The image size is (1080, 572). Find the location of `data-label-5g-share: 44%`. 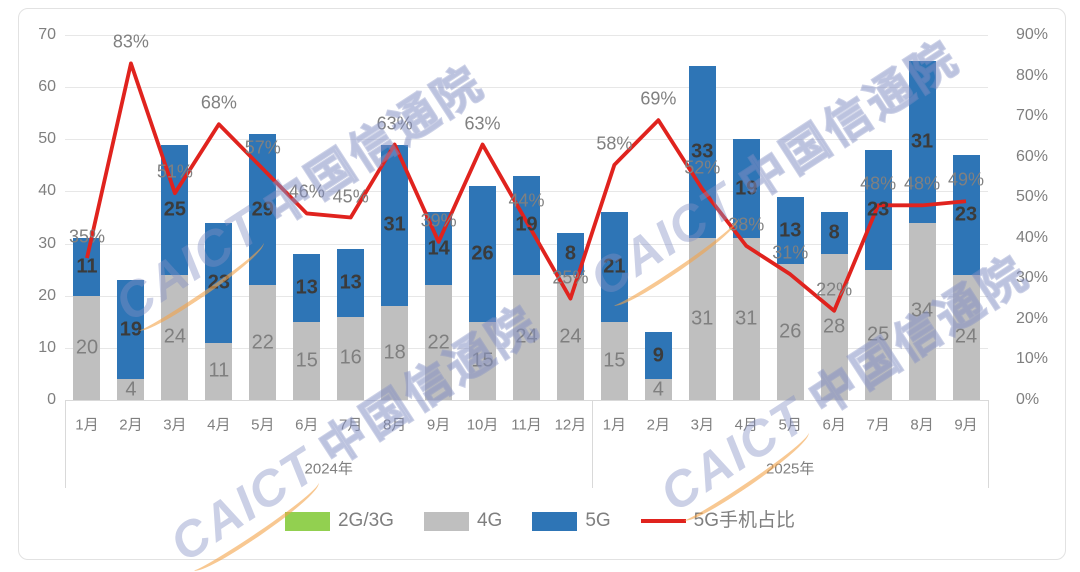

data-label-5g-share: 44% is located at coordinates (526, 200).